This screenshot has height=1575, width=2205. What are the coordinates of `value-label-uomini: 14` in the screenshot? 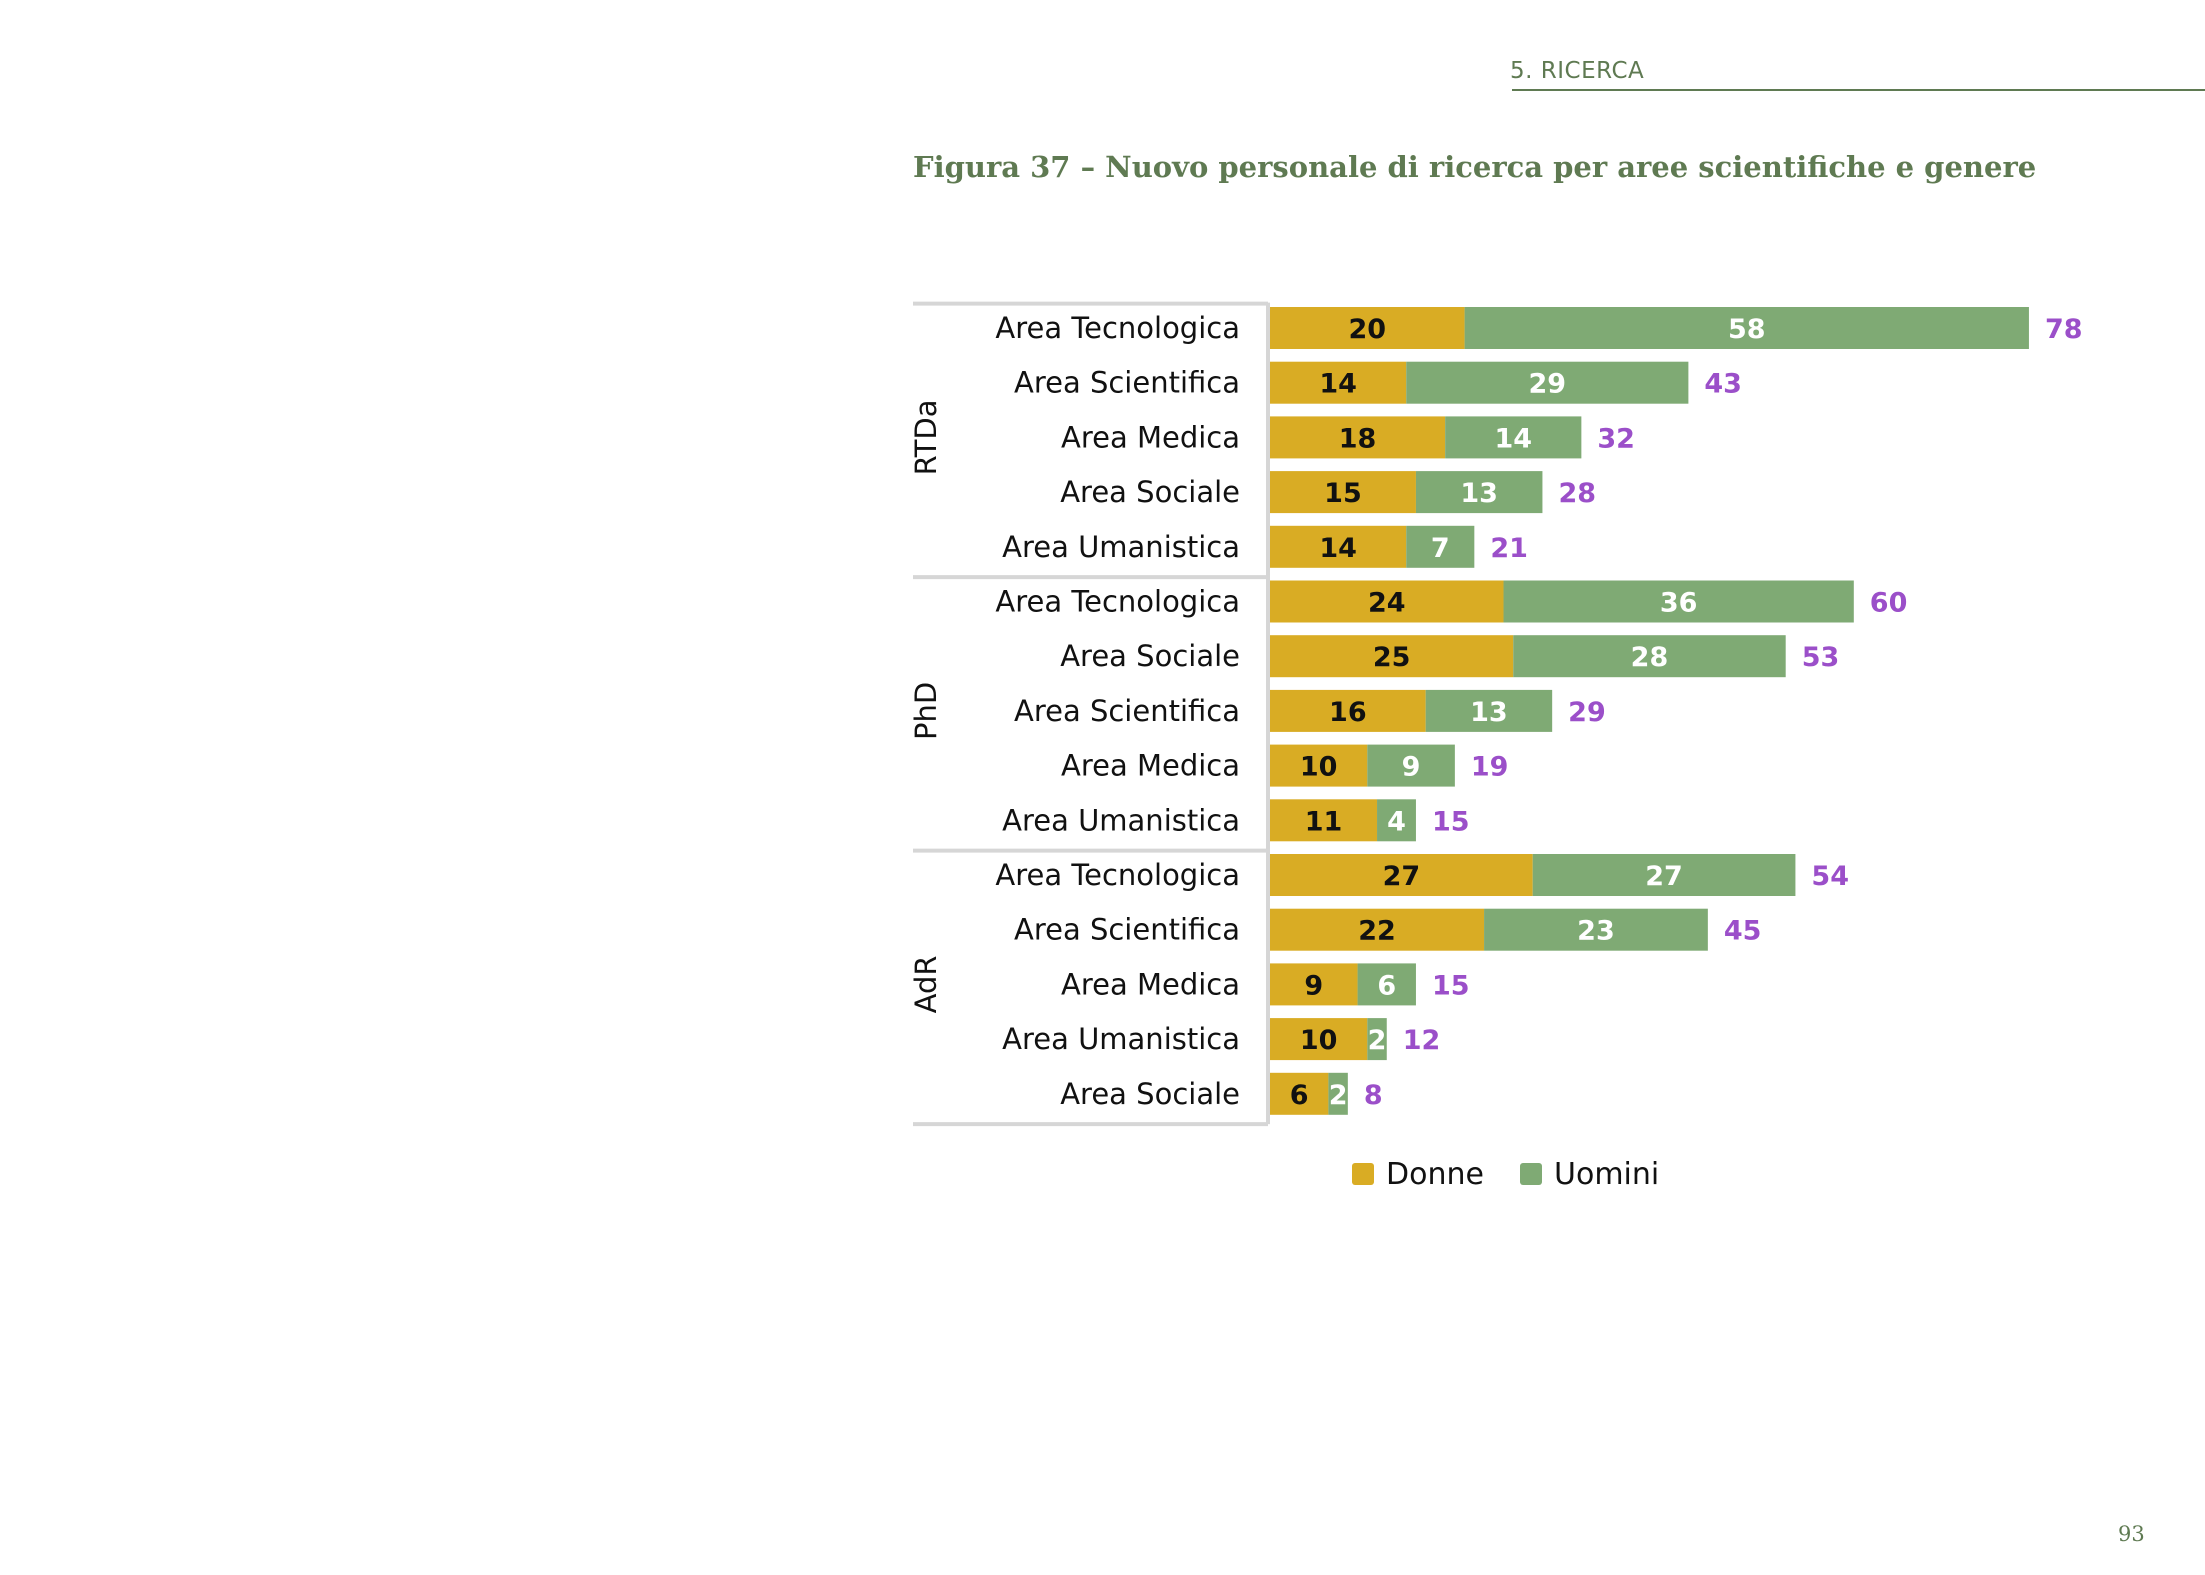 It's located at (1513, 438).